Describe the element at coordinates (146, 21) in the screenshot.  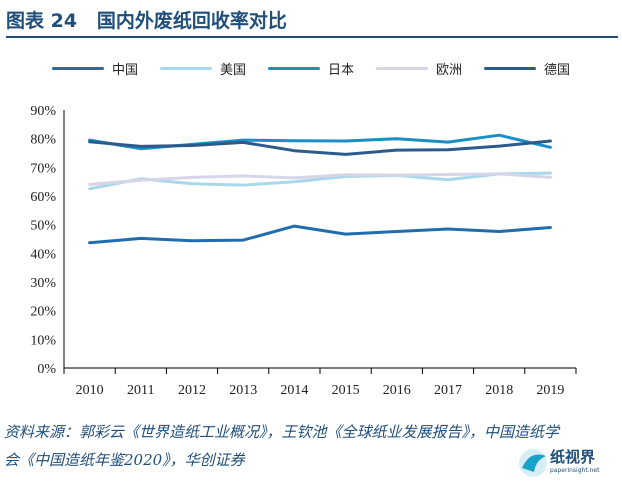
I see `figure-title: 图表 24 国内外废纸回收率对比` at that location.